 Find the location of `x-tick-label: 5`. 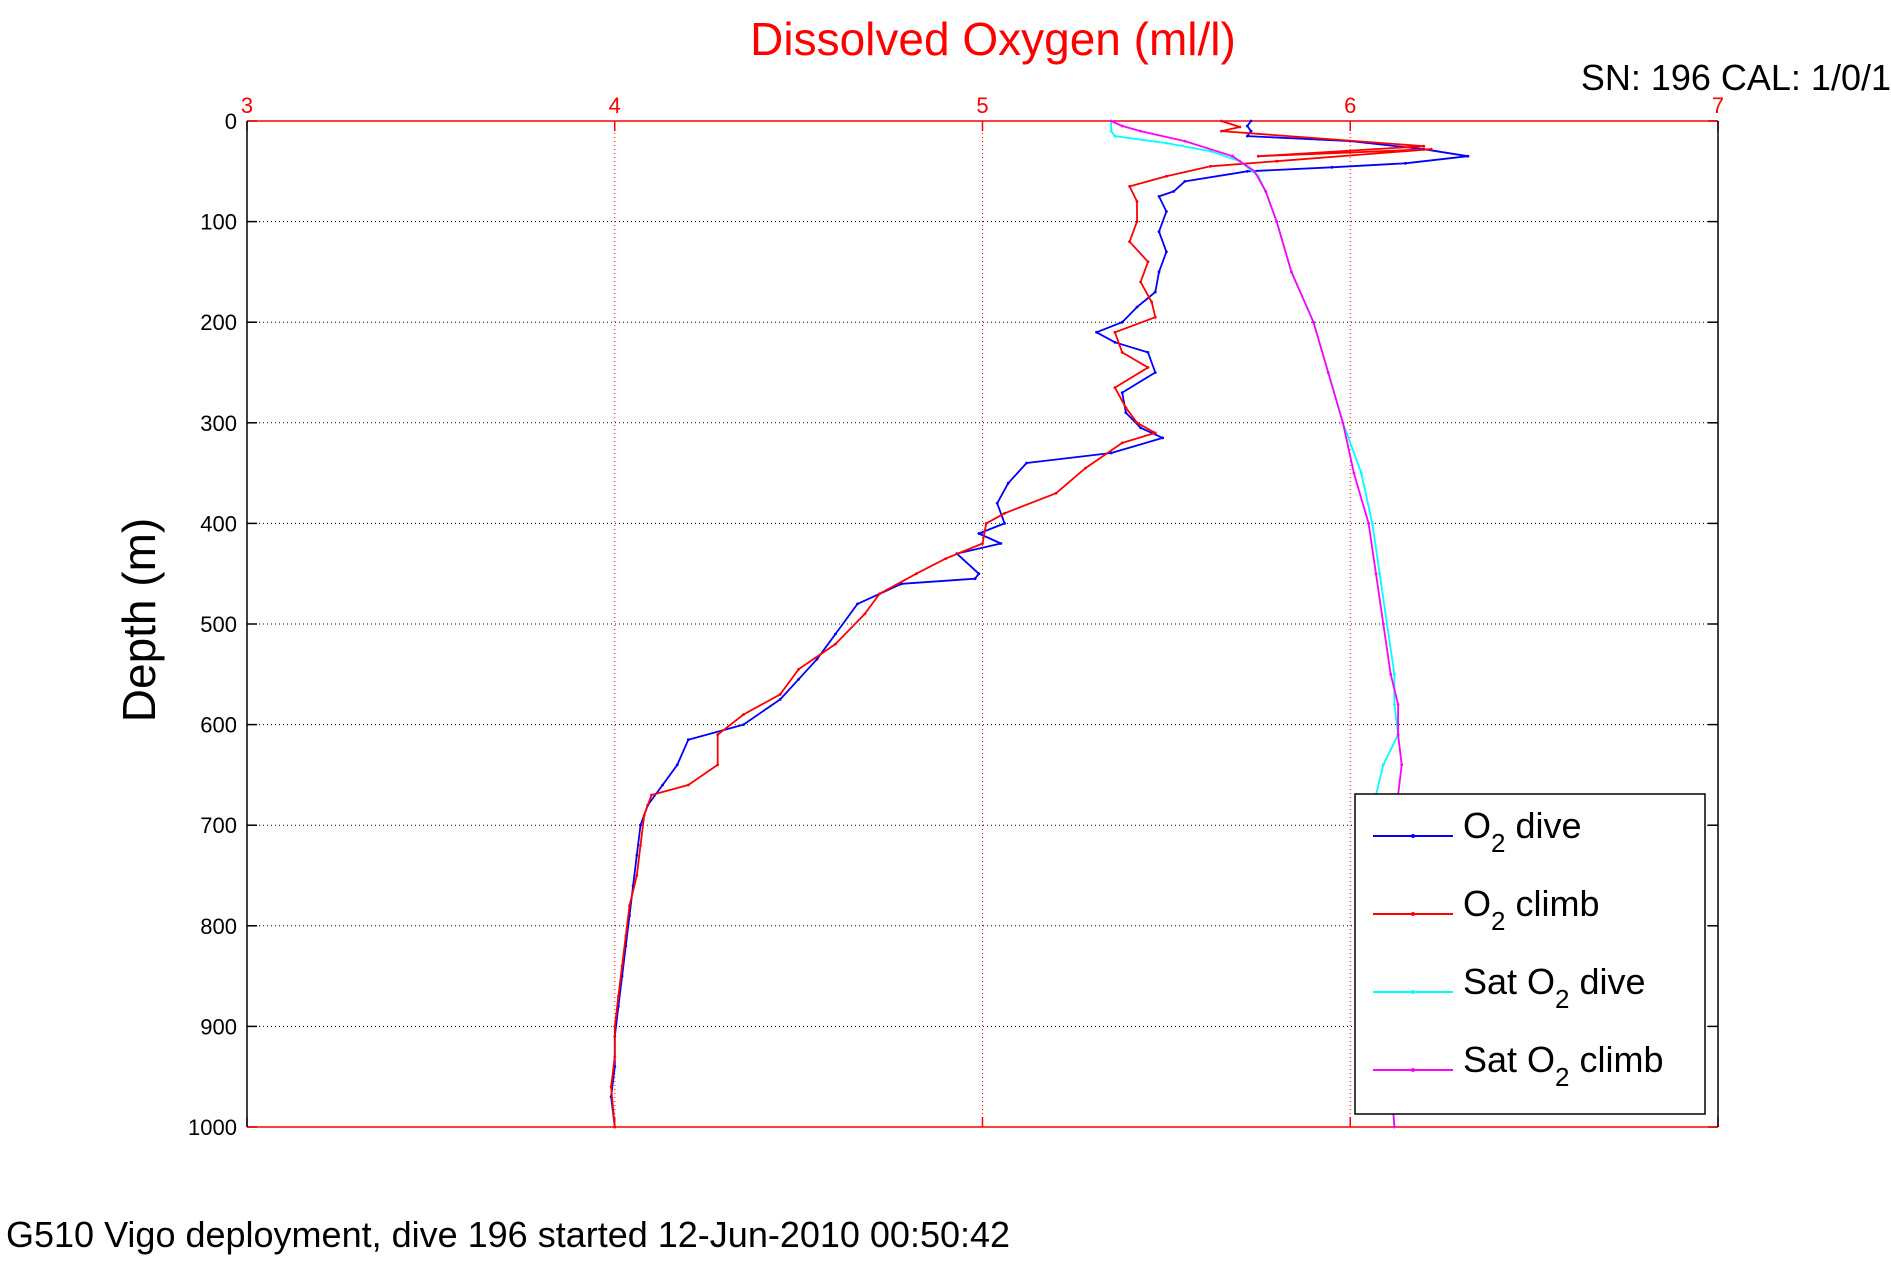

x-tick-label: 5 is located at coordinates (982, 105).